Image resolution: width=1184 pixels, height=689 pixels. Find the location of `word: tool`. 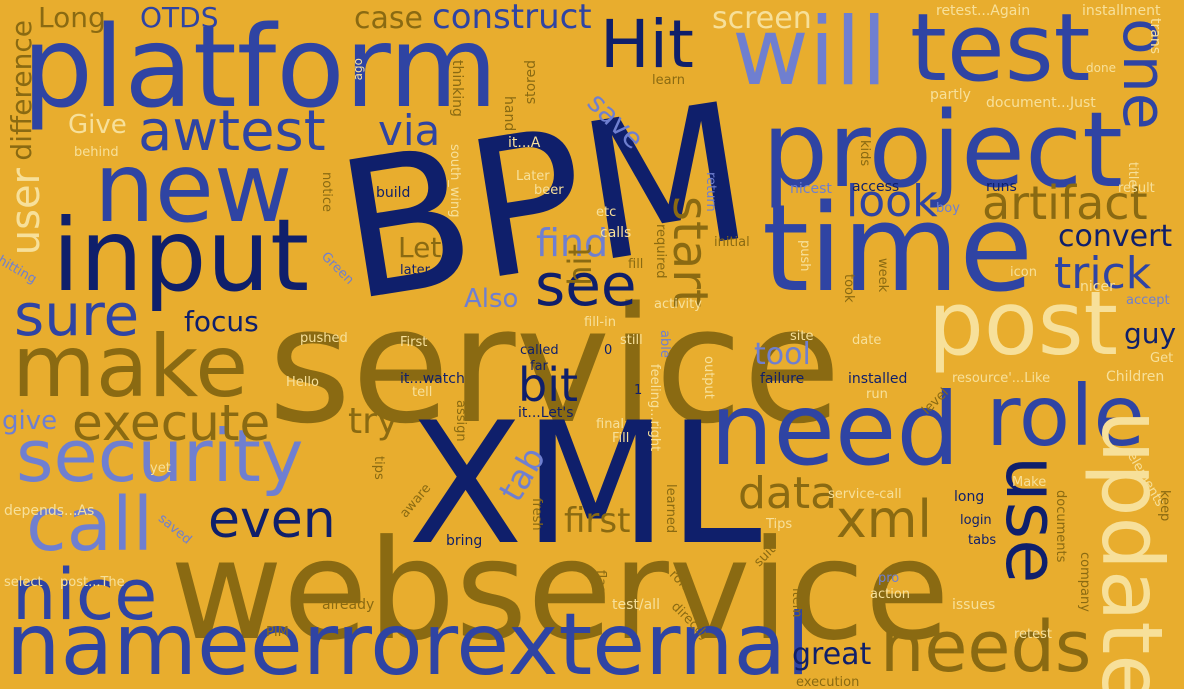

word: tool is located at coordinates (782, 354).